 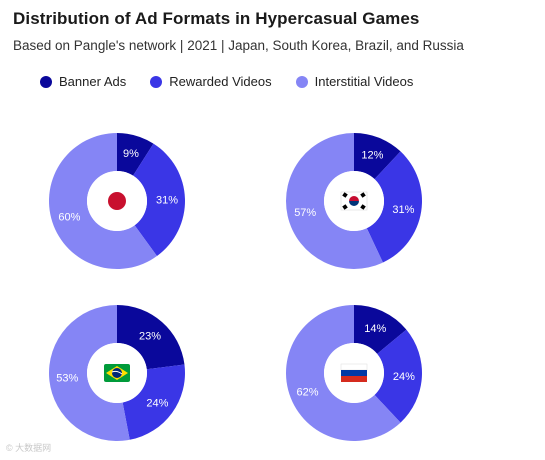 I want to click on legend-item-interstitial: Interstitial Videos, so click(x=354, y=81).